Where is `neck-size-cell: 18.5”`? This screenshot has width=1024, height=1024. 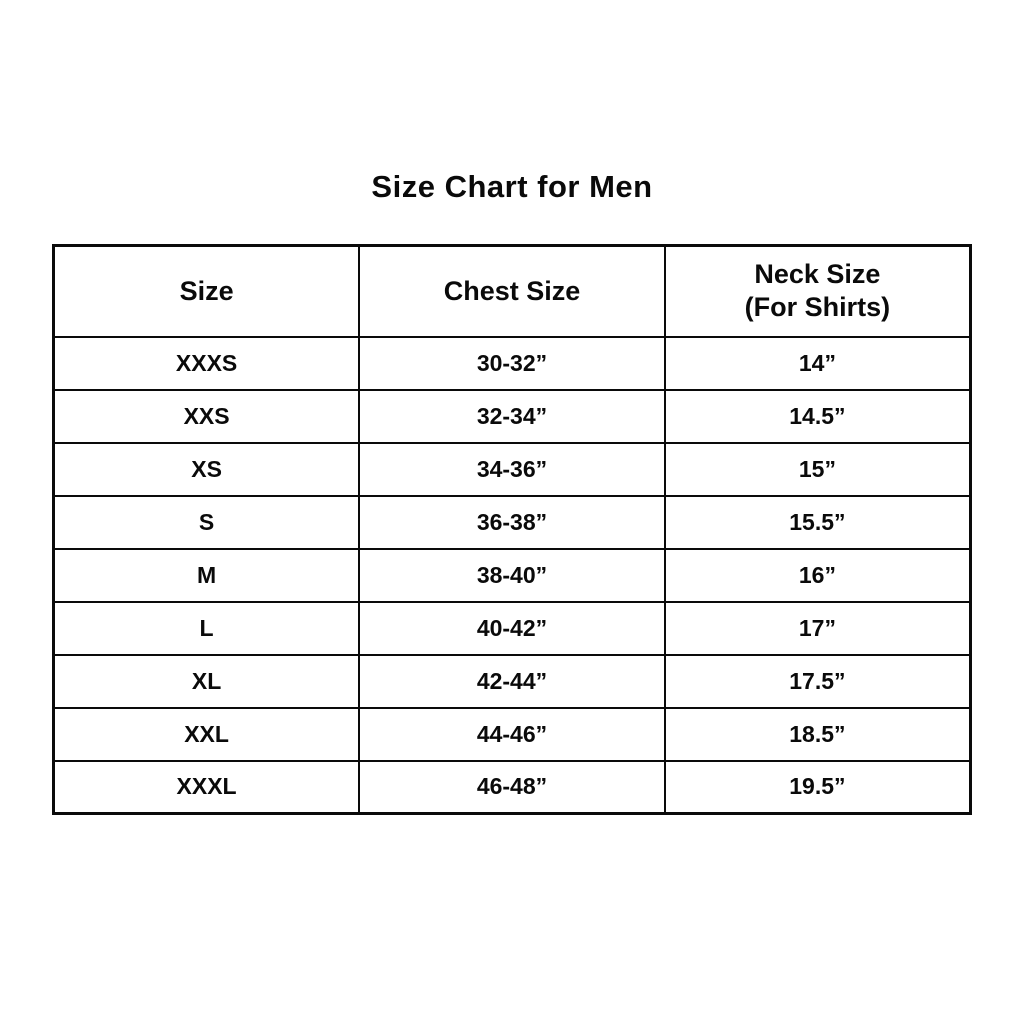
neck-size-cell: 18.5” is located at coordinates (817, 734).